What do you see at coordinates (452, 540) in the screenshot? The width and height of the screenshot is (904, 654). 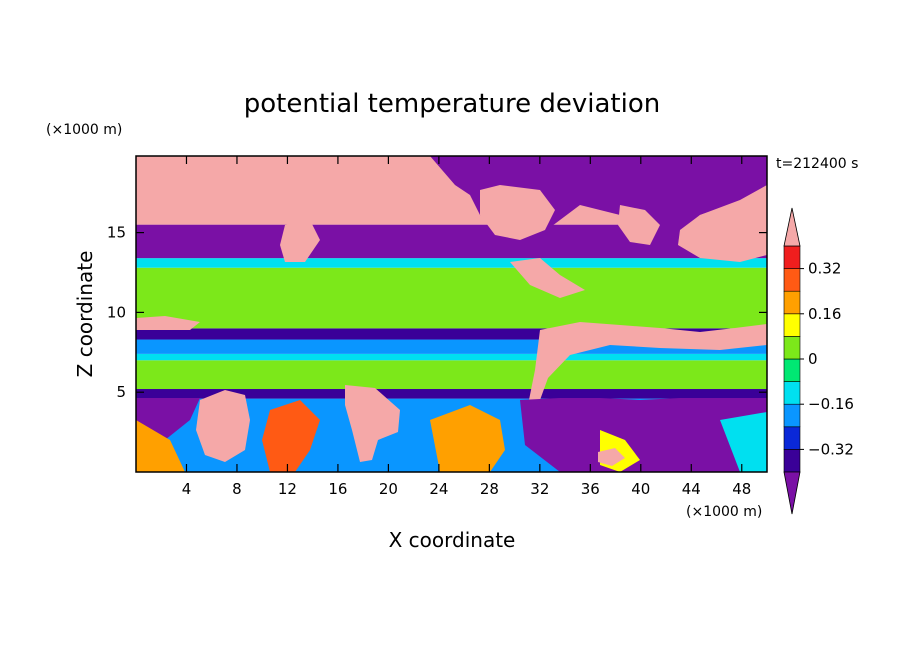 I see `x-axis-label: X coordinate` at bounding box center [452, 540].